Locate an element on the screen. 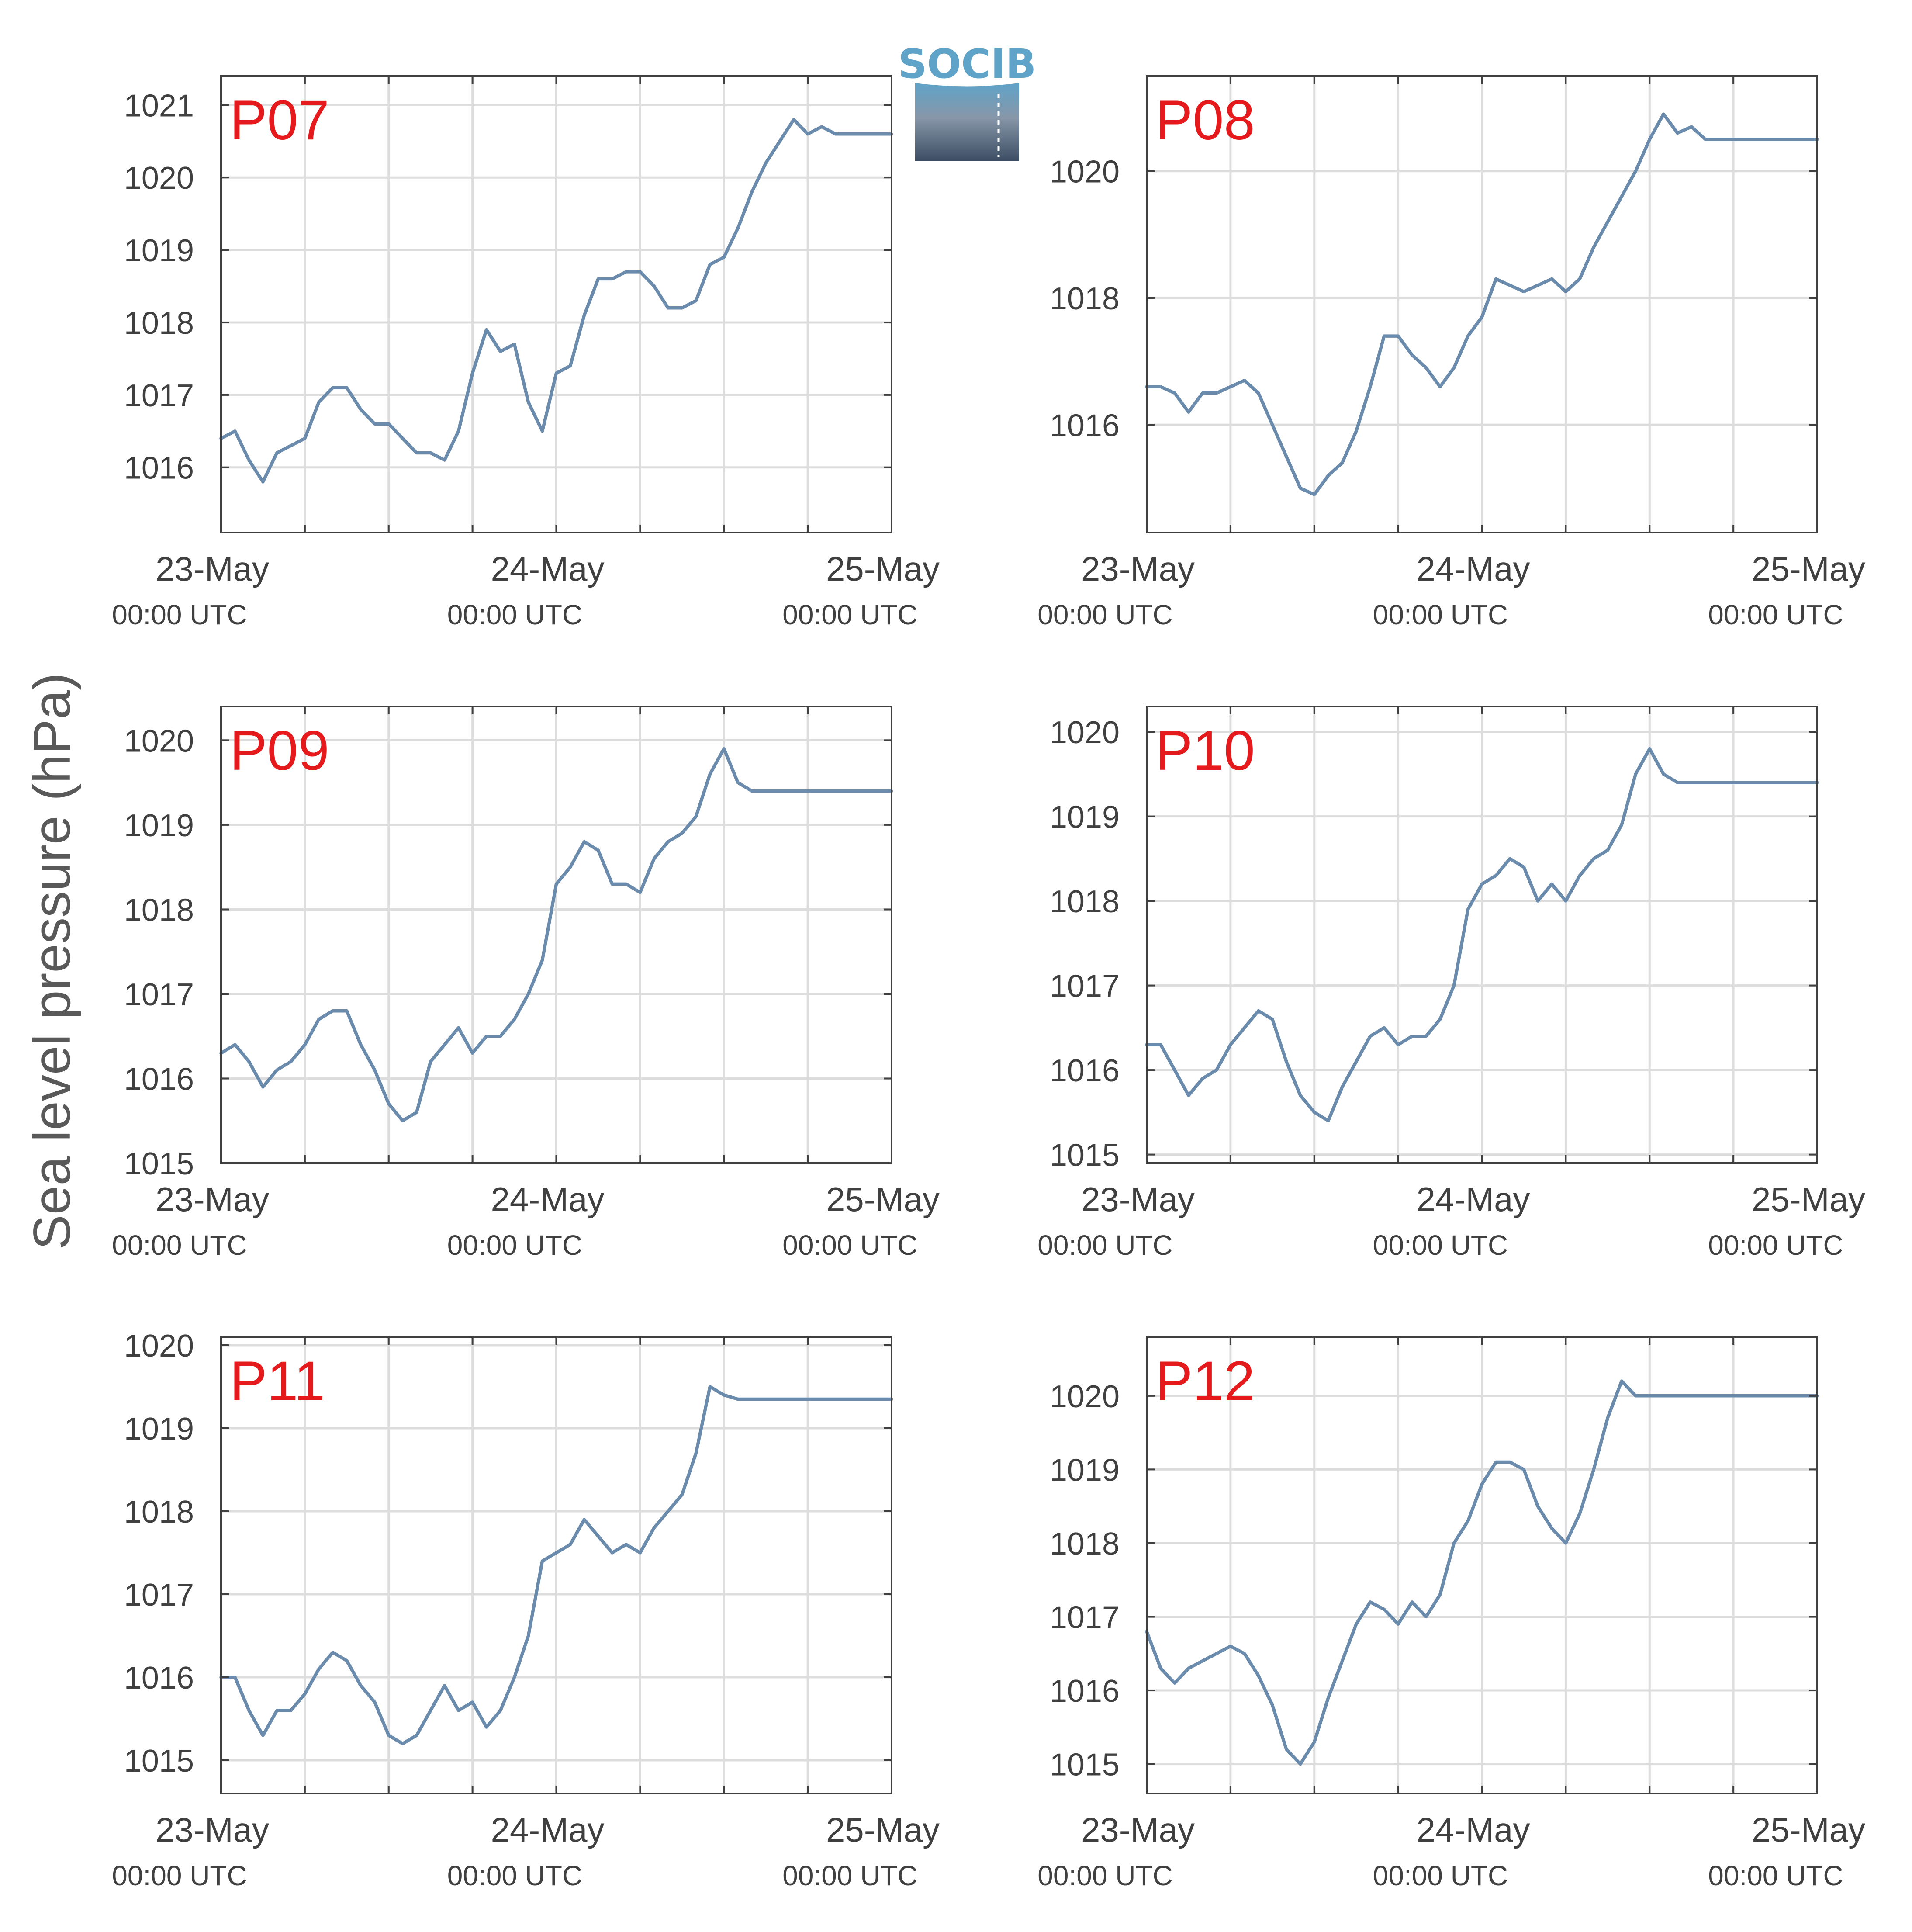  logo-text: SOCIB is located at coordinates (967, 64).